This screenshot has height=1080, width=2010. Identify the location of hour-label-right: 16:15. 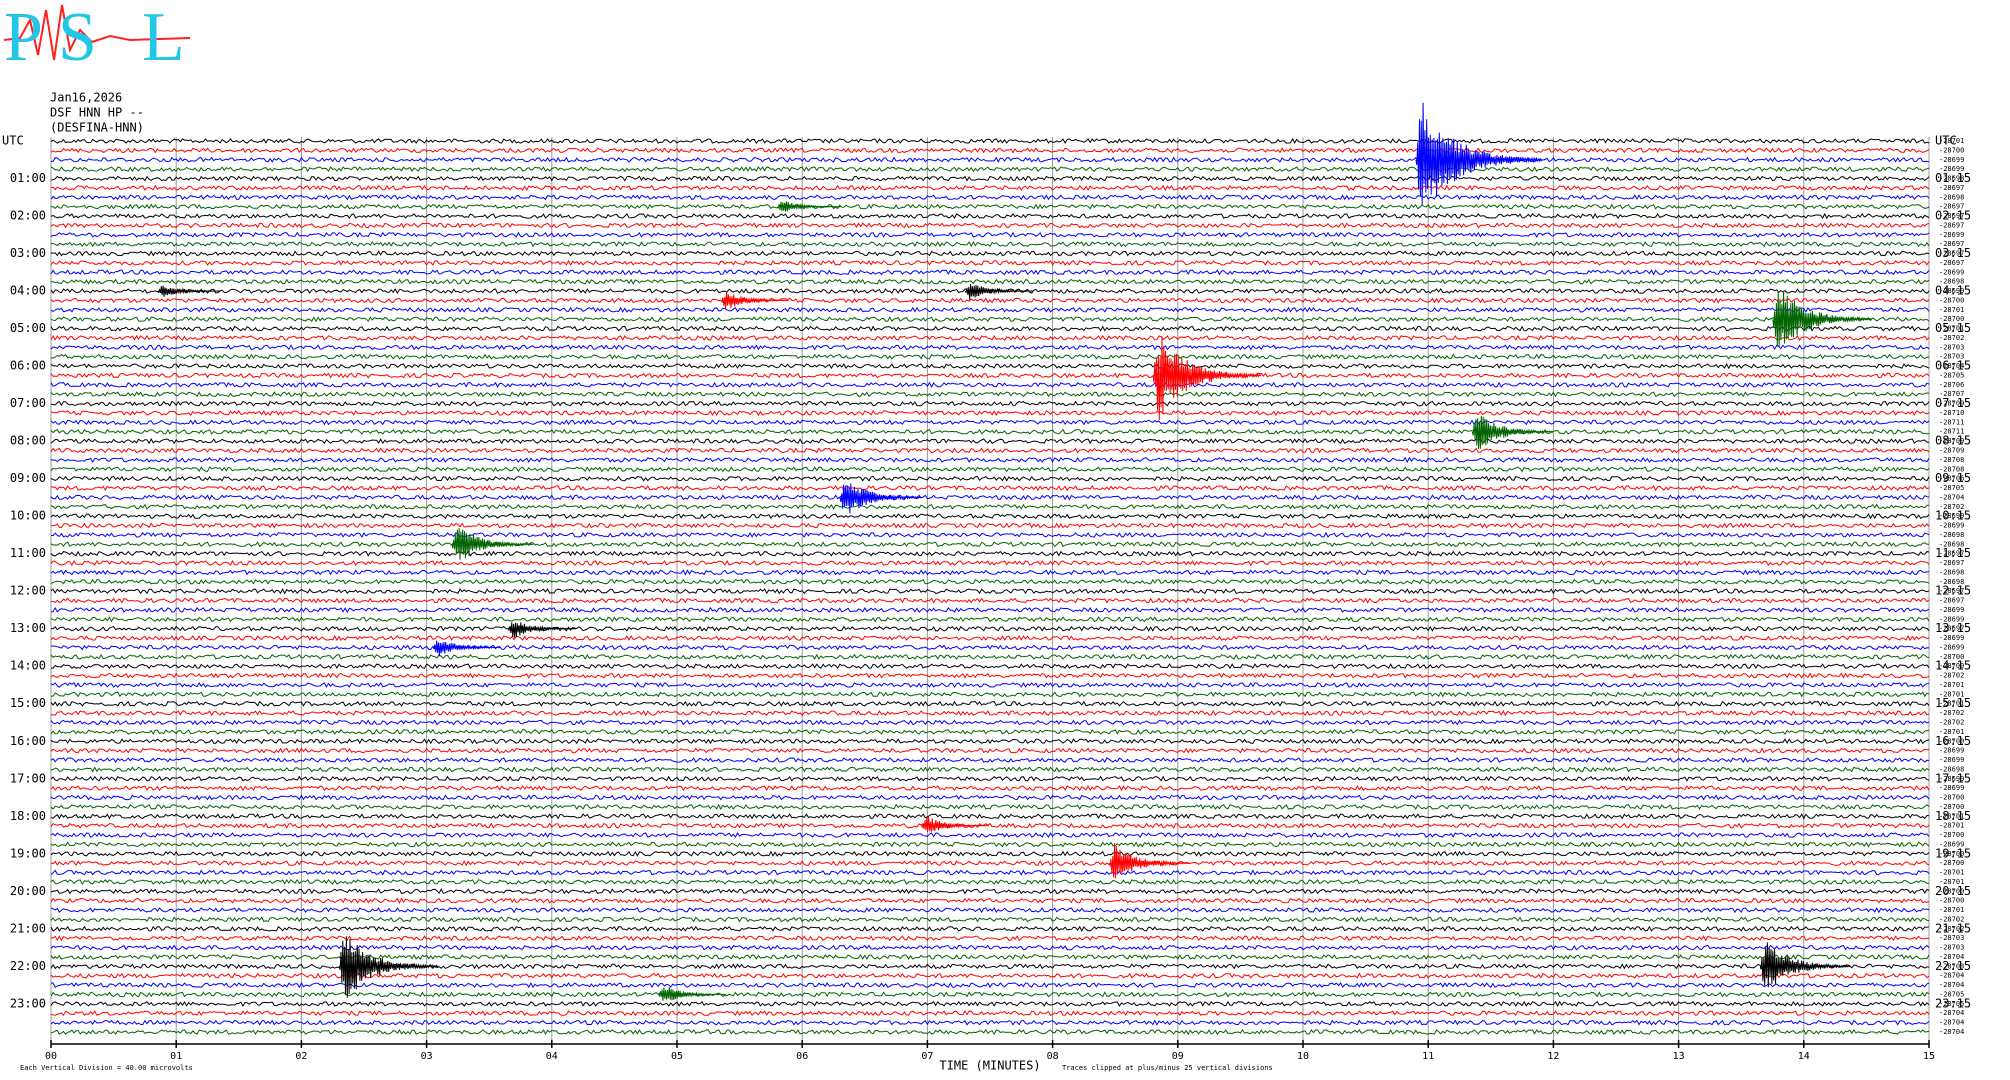
(1953, 741).